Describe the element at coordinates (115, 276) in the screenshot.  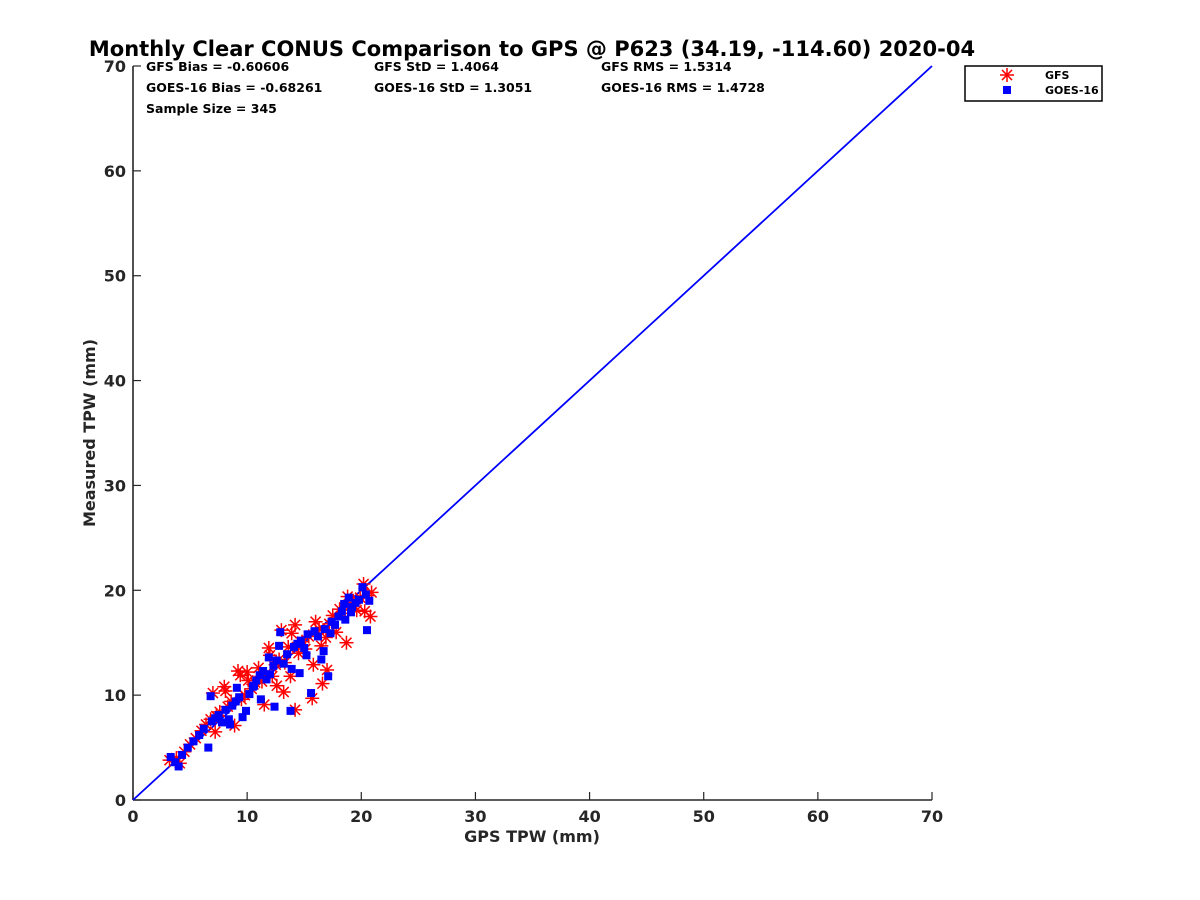
I see `y-tick-label: 50` at that location.